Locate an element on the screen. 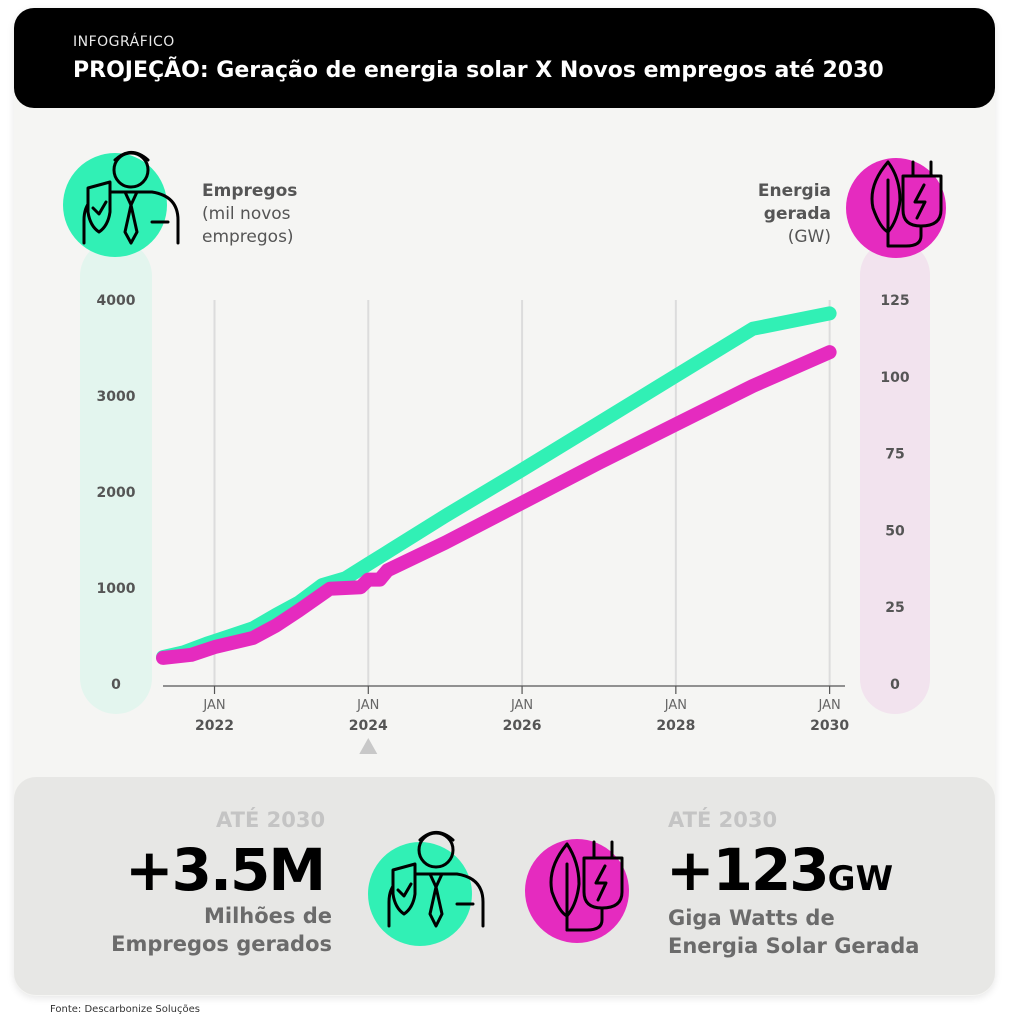 Image resolution: width=1009 pixels, height=1024 pixels. x-tick-label-year: 2022 is located at coordinates (214, 726).